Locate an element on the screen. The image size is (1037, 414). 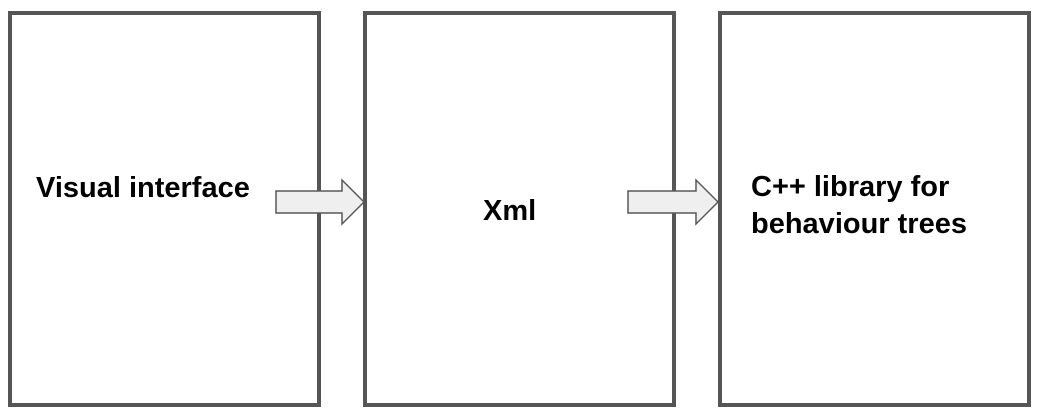
cpp-library-label-line-2: behaviour trees is located at coordinates (859, 224).